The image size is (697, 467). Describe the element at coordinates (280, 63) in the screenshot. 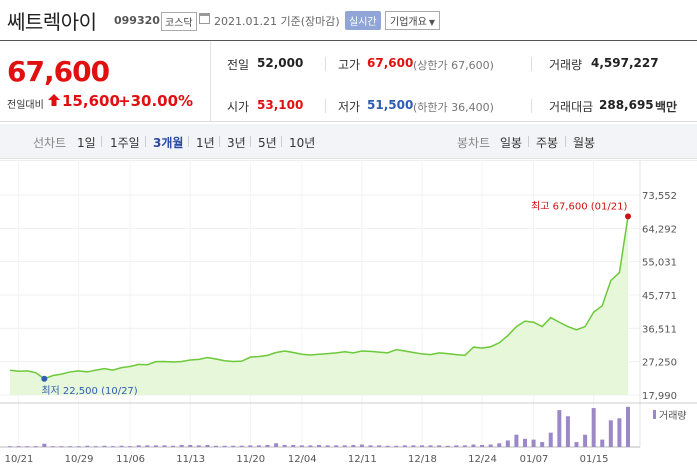

I see `prev-close-value: 52,000` at that location.